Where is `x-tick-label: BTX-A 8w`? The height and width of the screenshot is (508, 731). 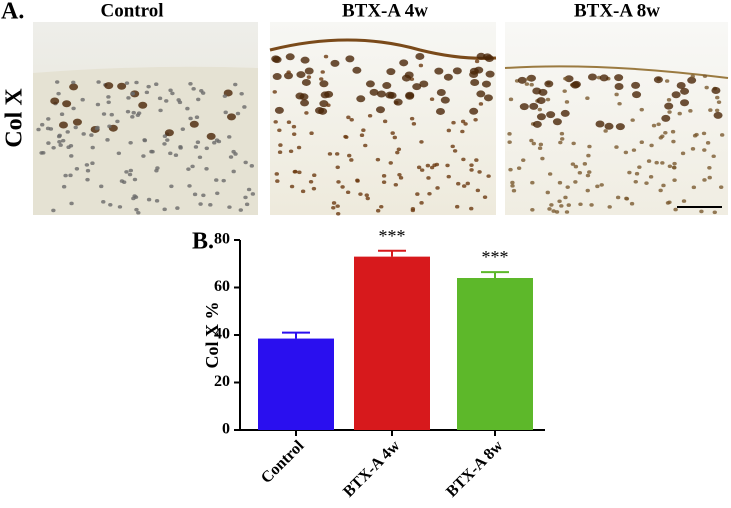
x-tick-label: BTX-A 8w is located at coordinates (475, 469).